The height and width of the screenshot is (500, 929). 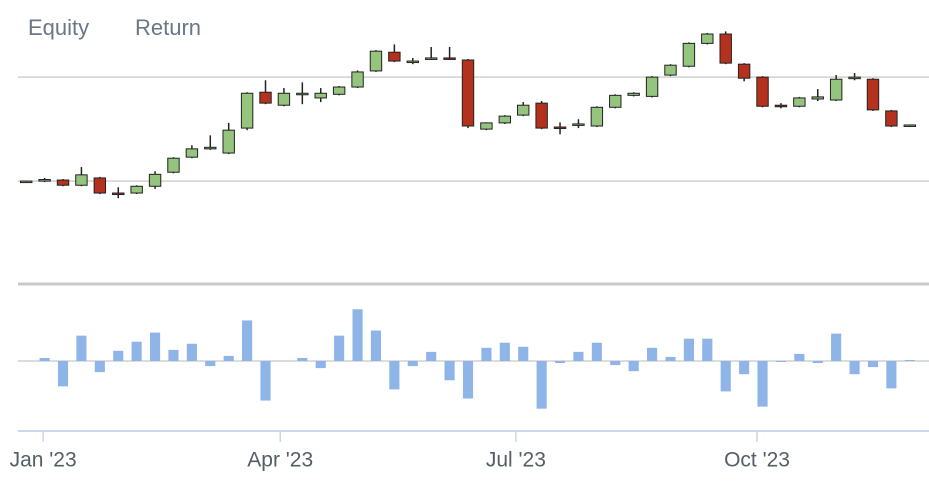 I want to click on x-tick-label: Jan '23, so click(x=43, y=460).